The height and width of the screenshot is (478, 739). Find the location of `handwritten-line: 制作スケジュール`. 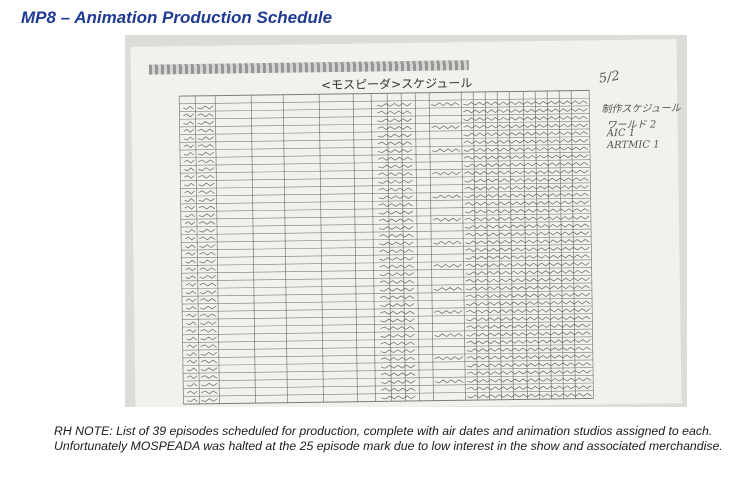

handwritten-line: 制作スケジュール is located at coordinates (641, 109).